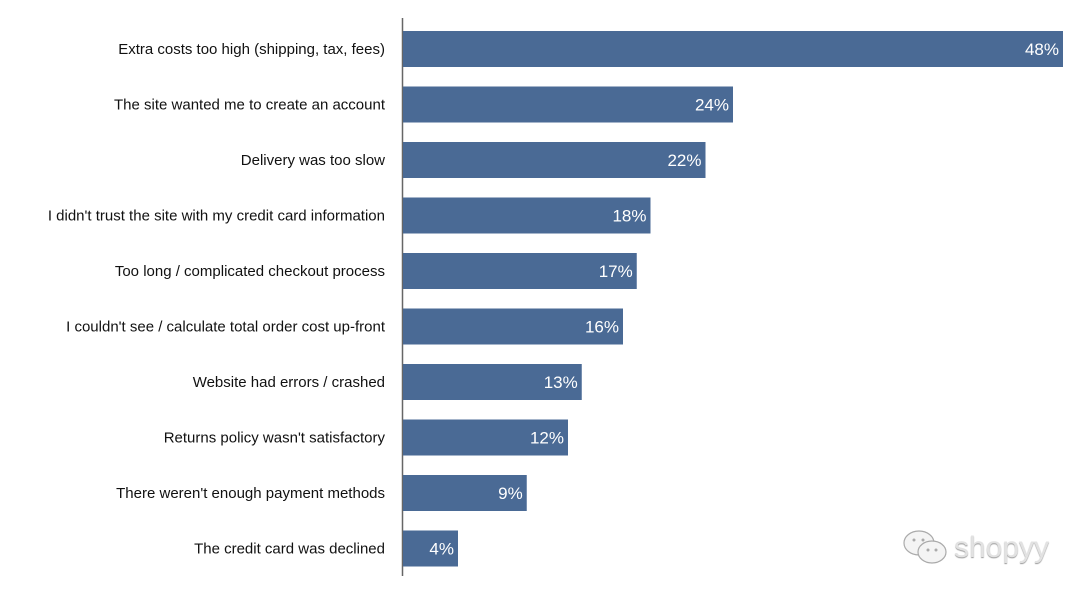 The image size is (1080, 598). What do you see at coordinates (925, 547) in the screenshot?
I see `wechat-icon` at bounding box center [925, 547].